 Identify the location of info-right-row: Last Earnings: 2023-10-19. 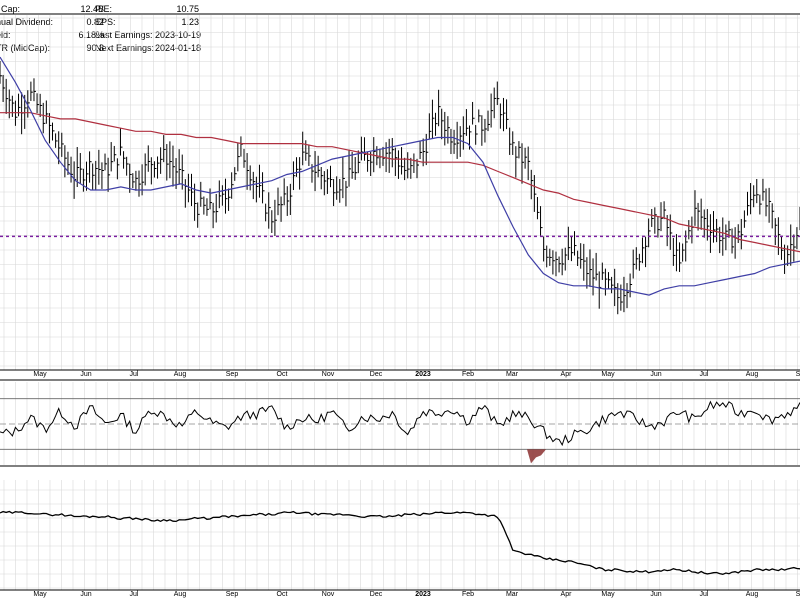
(148, 35).